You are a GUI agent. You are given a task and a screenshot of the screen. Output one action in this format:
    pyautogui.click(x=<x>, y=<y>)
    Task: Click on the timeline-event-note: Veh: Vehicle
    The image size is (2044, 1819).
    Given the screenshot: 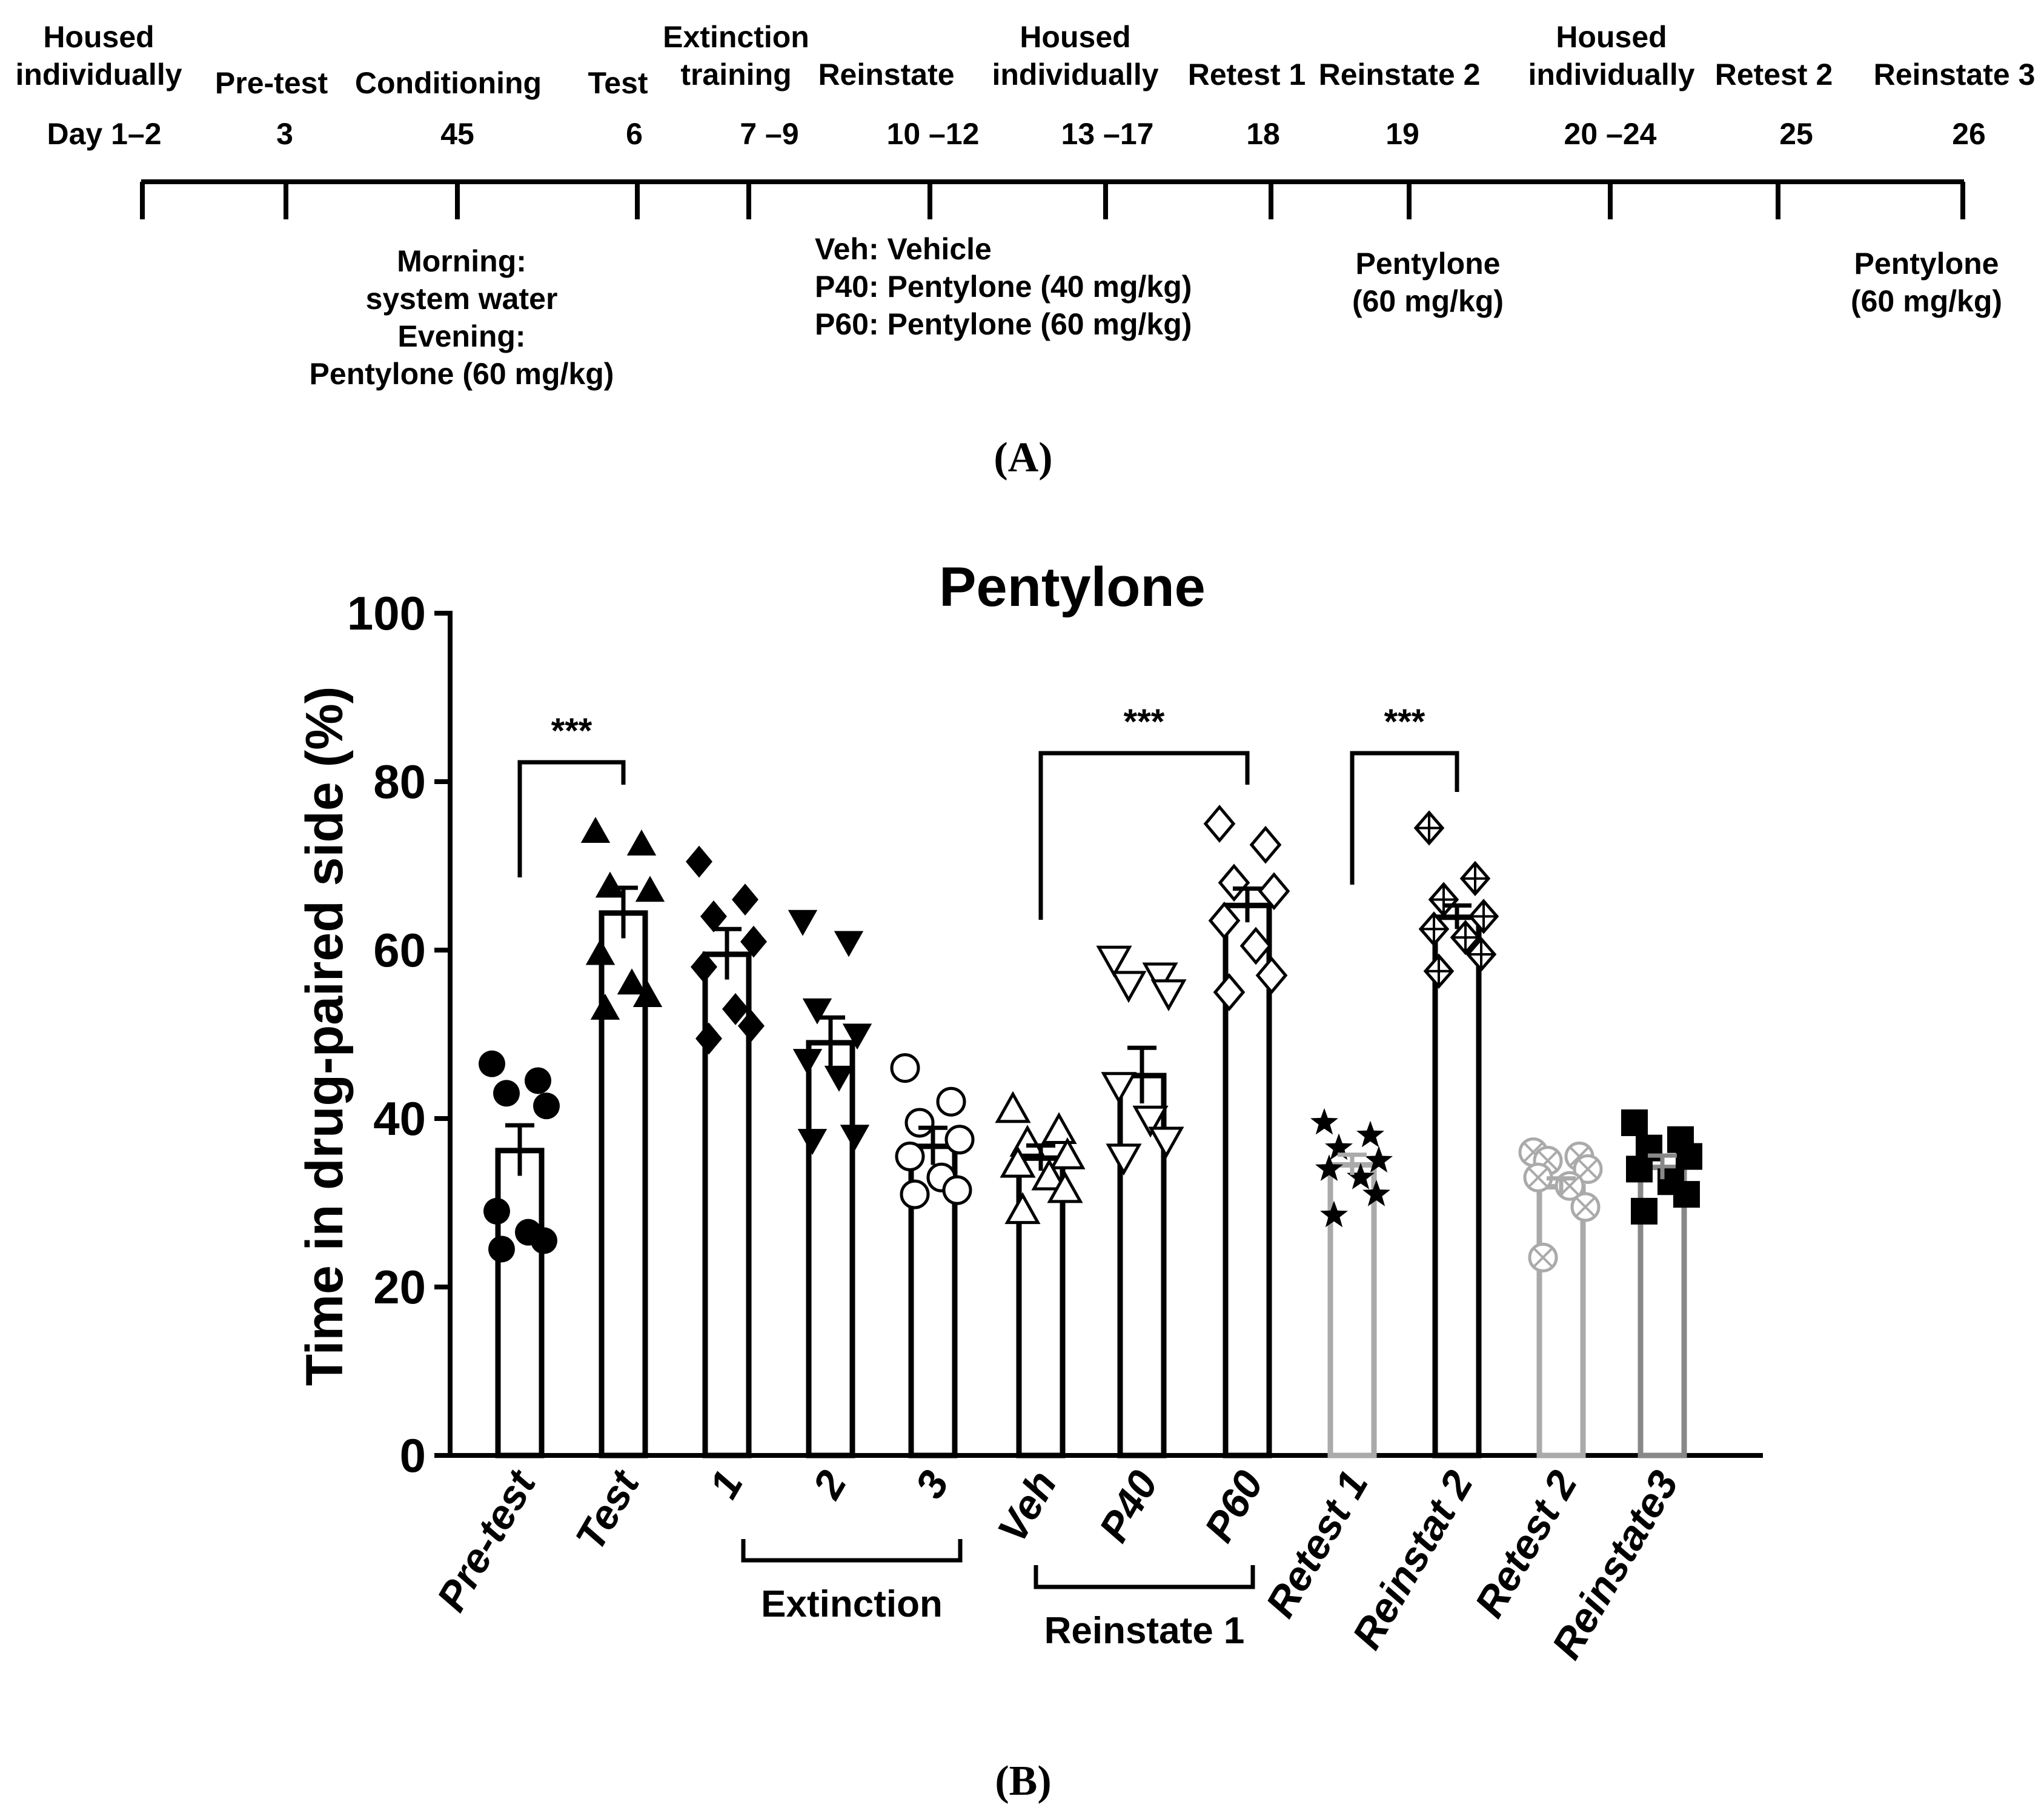 What is the action you would take?
    pyautogui.click(x=903, y=249)
    